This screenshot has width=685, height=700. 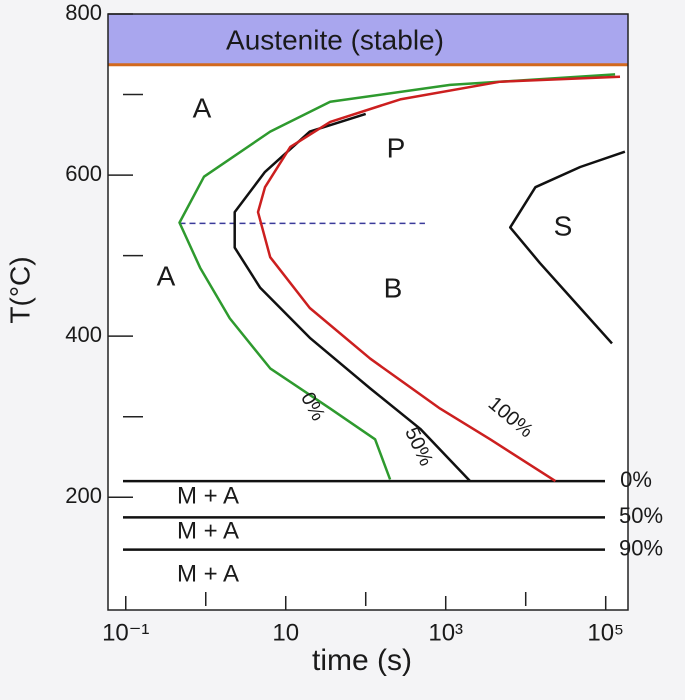 I want to click on y-tick-label: 200, so click(x=83, y=495).